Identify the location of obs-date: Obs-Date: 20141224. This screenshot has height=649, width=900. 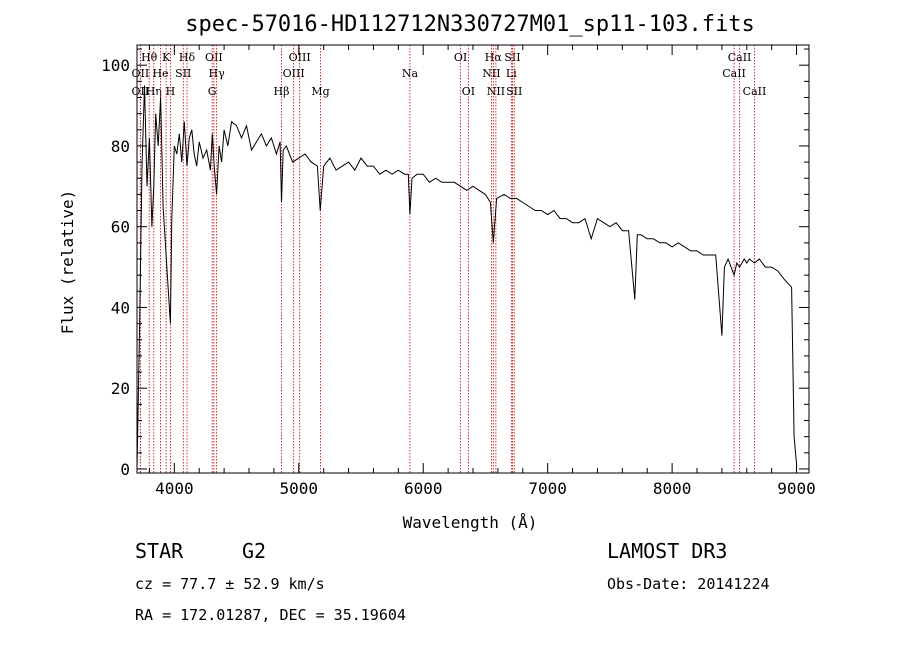
(688, 584).